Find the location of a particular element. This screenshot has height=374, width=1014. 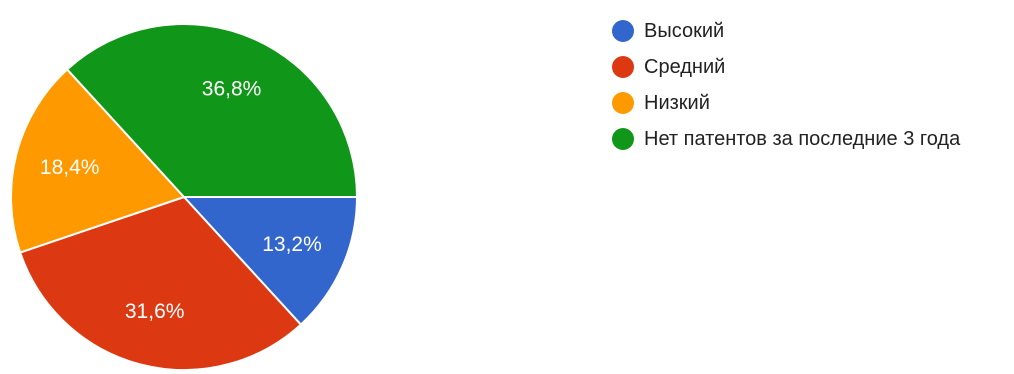

legend-item: Высокий is located at coordinates (786, 31).